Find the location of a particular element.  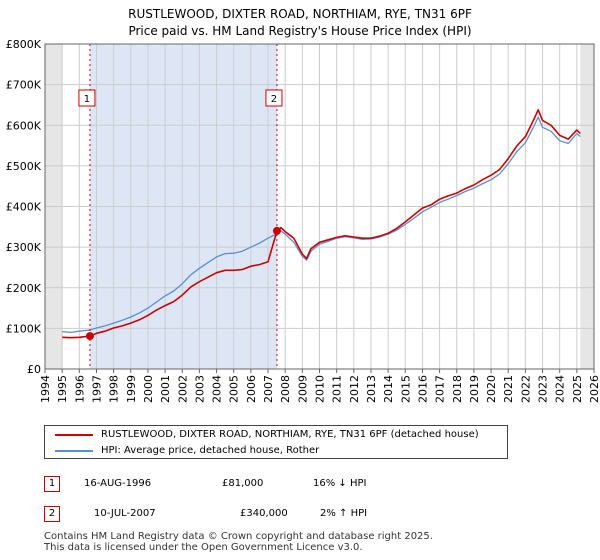

x-tick-label: 2011 is located at coordinates (337, 389).